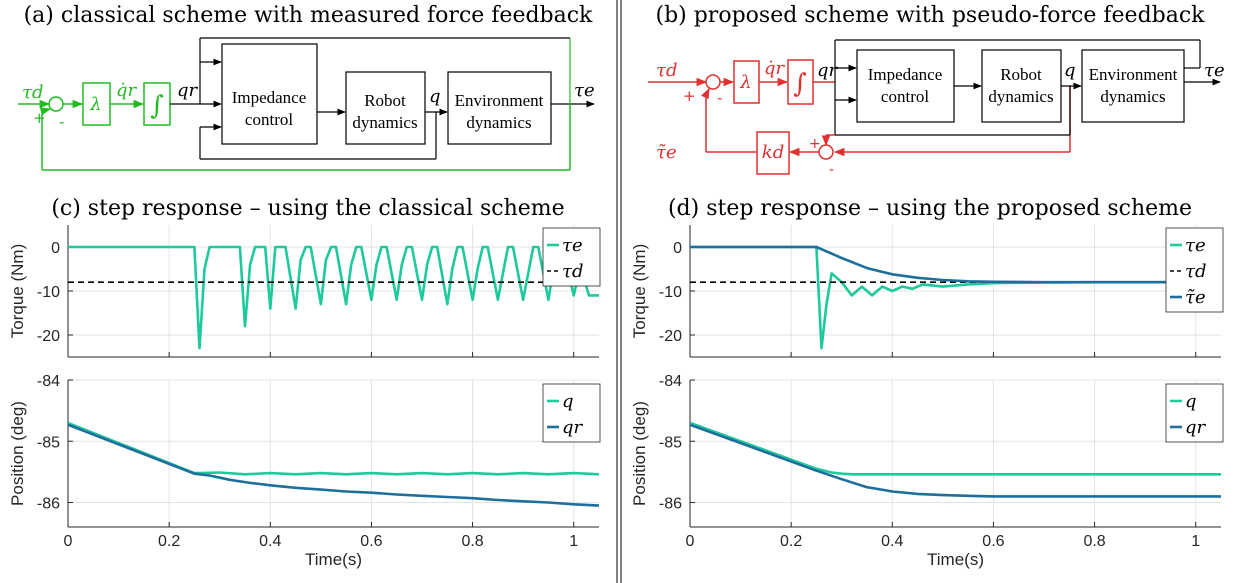 The width and height of the screenshot is (1239, 583). Describe the element at coordinates (815, 144) in the screenshot. I see `sum2-plus: +` at that location.